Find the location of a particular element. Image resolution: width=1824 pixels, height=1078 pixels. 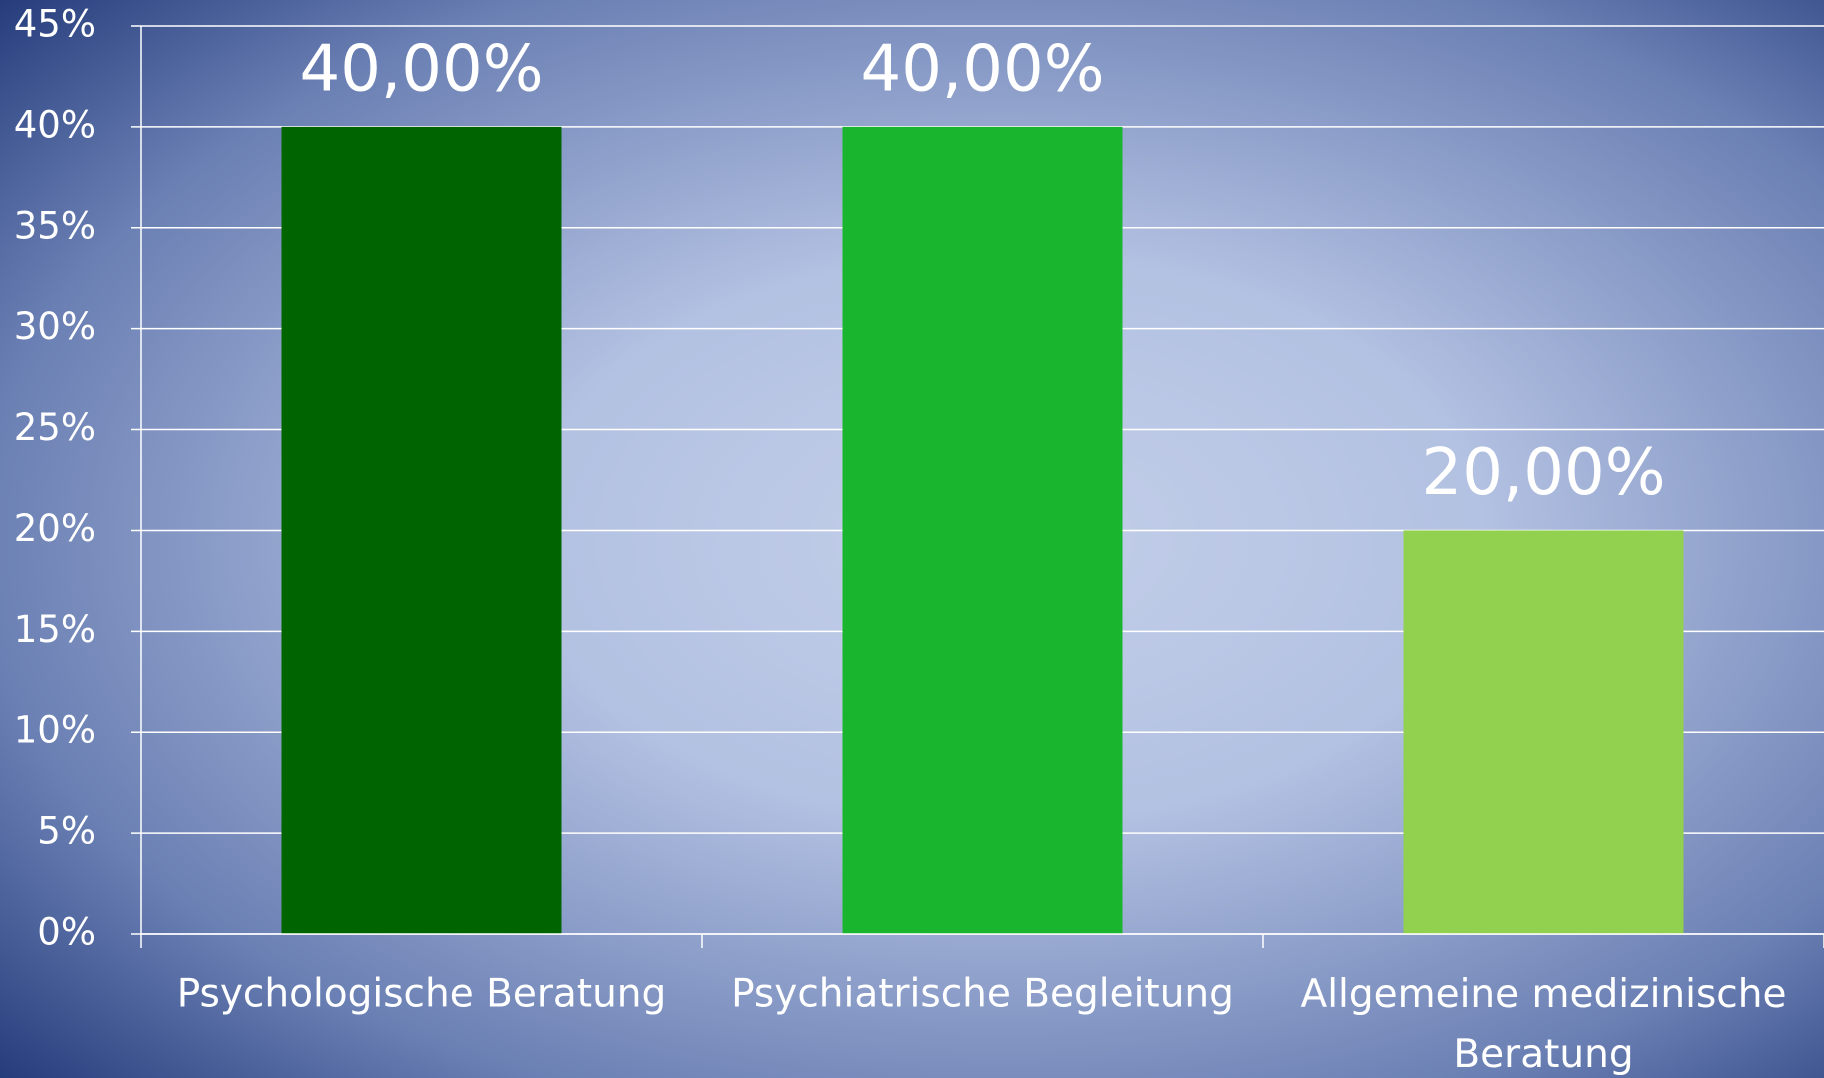

value-label: 20,00% is located at coordinates (1543, 473).